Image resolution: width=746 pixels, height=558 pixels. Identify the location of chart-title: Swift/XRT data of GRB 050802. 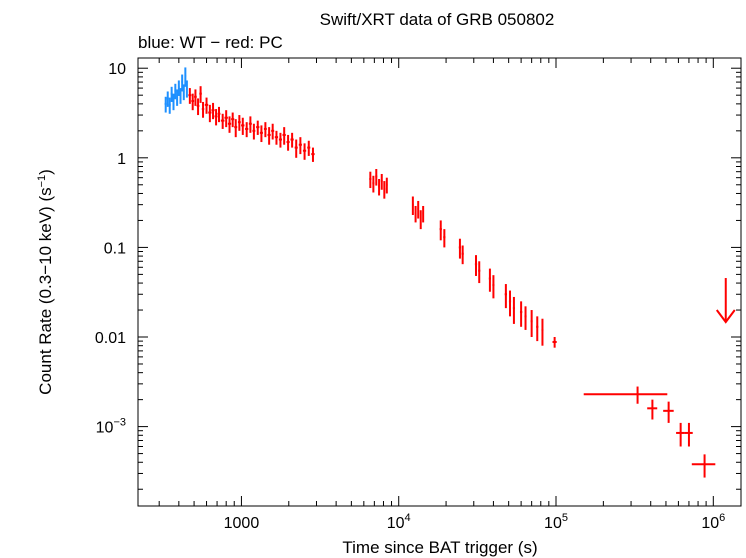
(437, 19).